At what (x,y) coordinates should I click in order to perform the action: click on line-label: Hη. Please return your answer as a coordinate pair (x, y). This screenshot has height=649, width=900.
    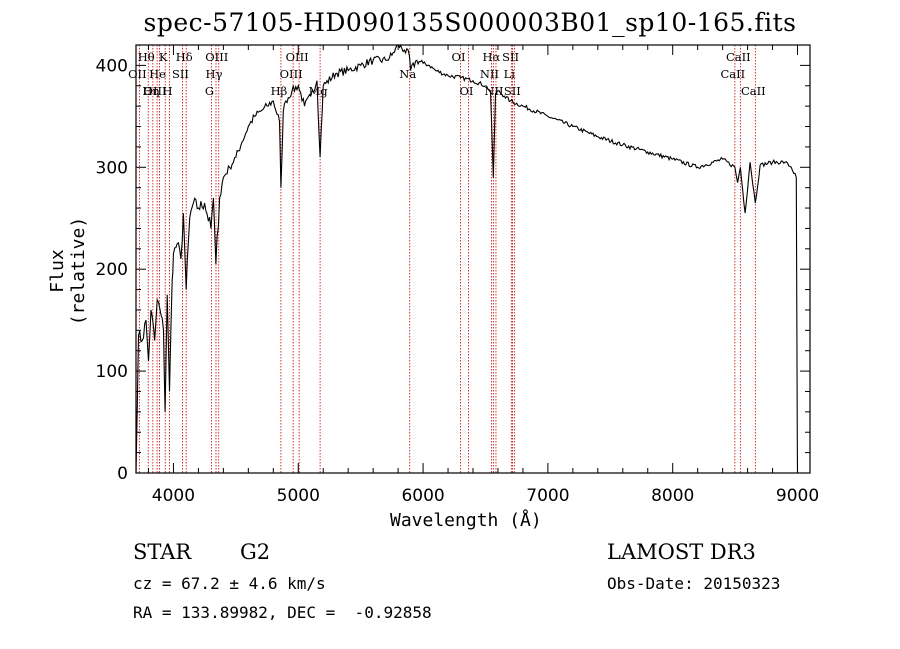
    Looking at the image, I should click on (150, 91).